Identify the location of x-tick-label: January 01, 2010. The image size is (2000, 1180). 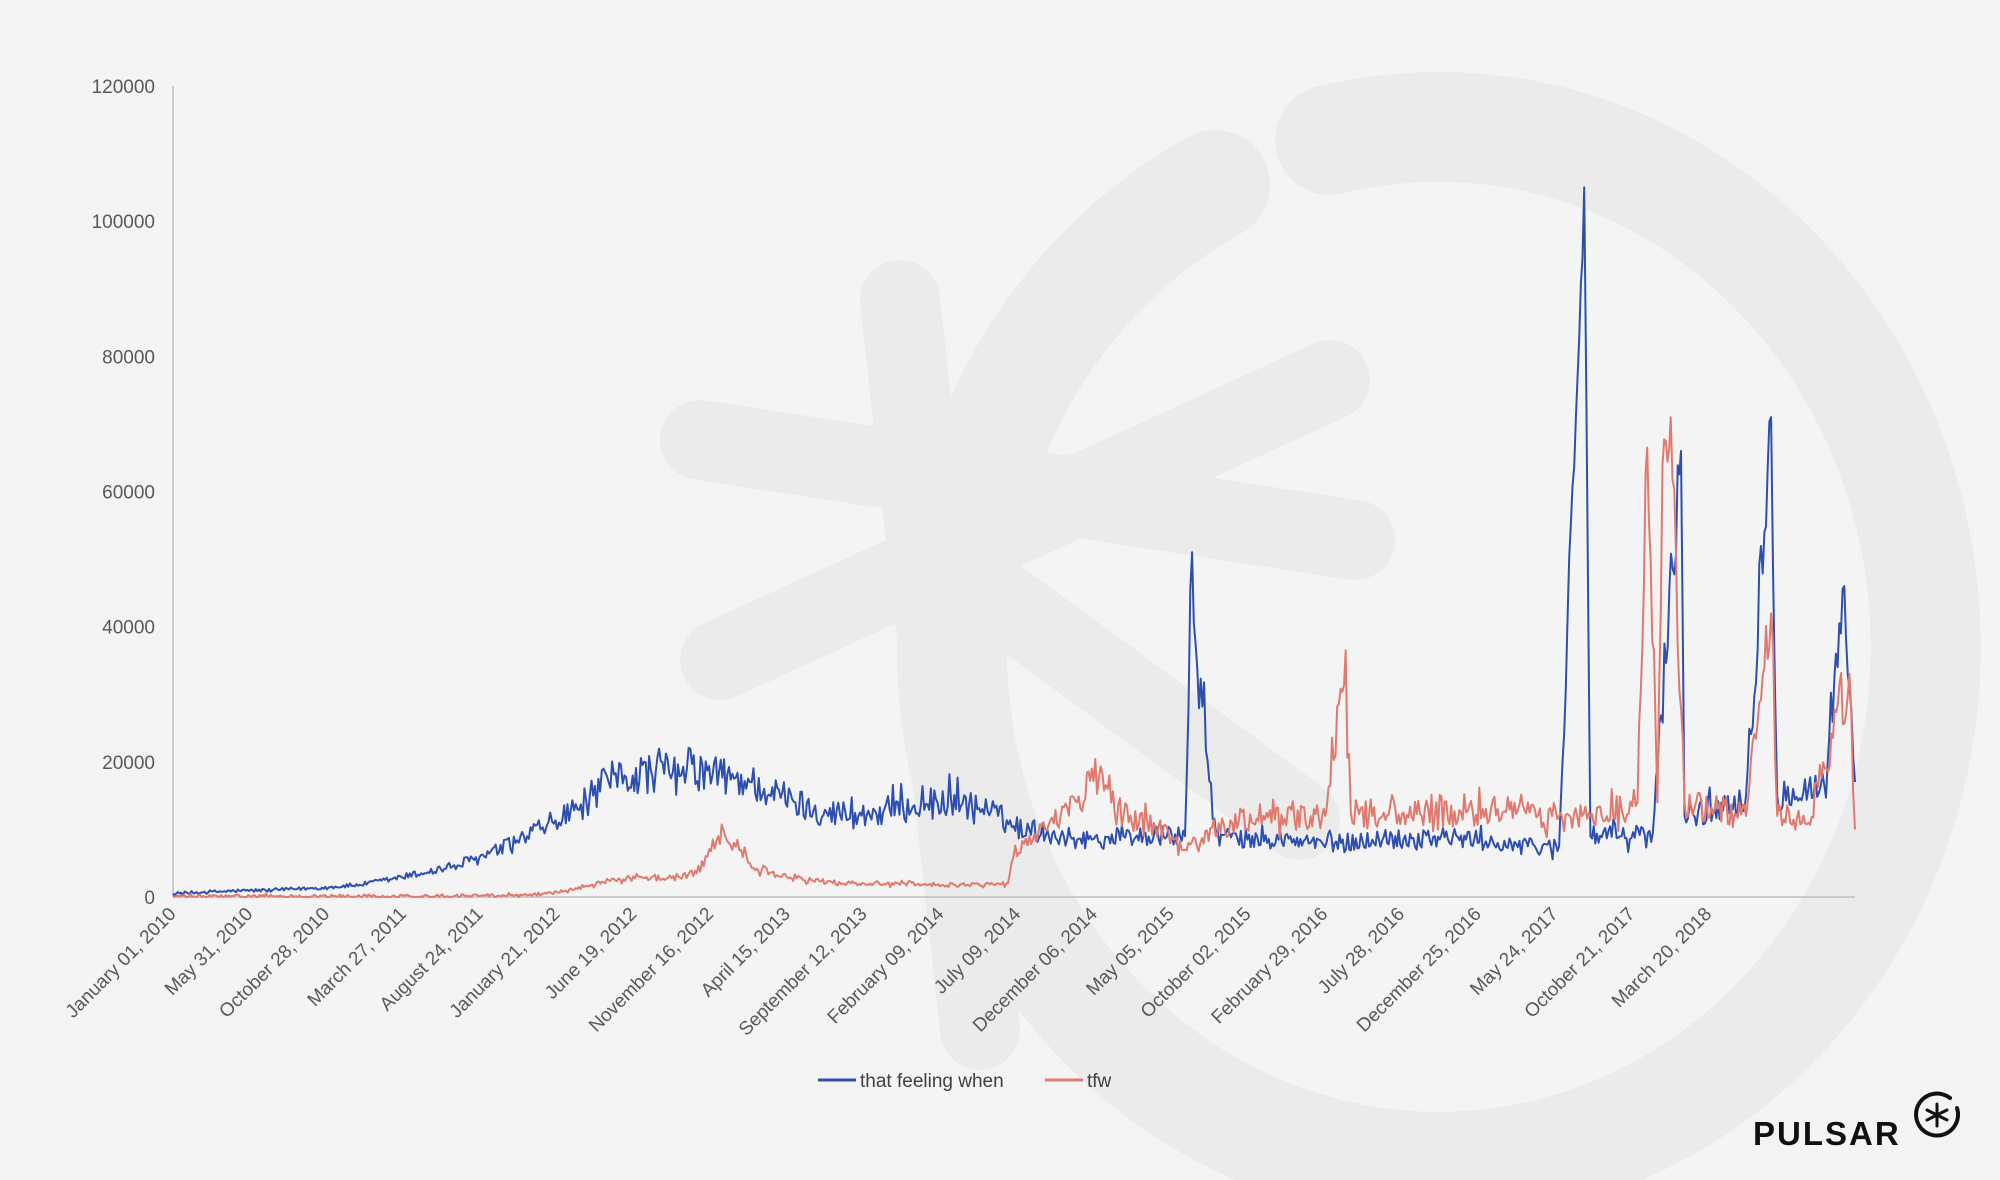
(121, 963).